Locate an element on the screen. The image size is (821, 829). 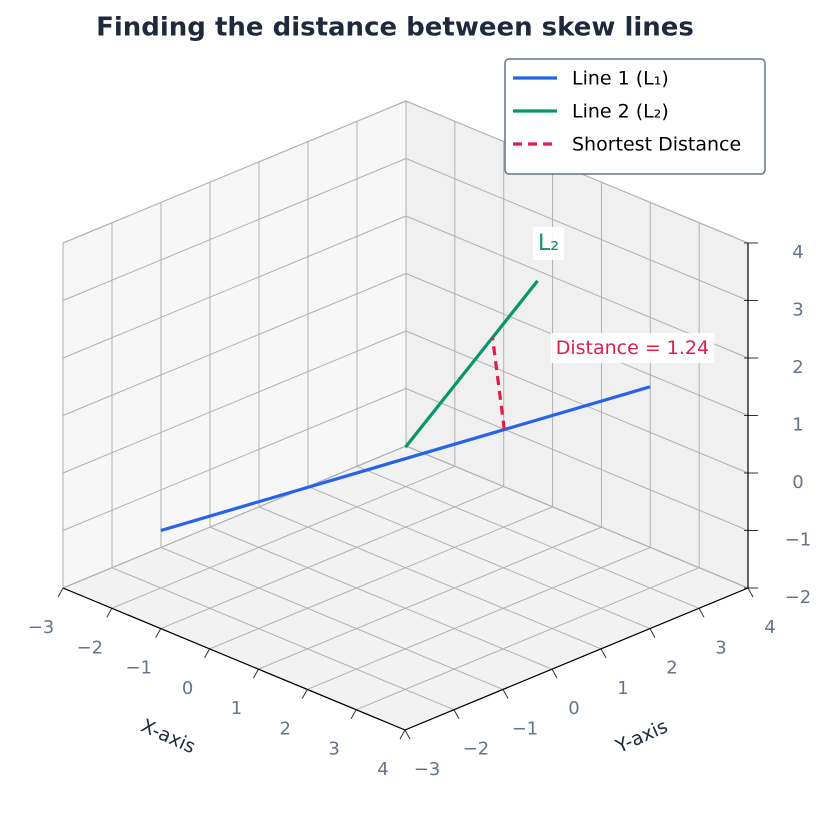
z-tick-label: 2 is located at coordinates (797, 367).